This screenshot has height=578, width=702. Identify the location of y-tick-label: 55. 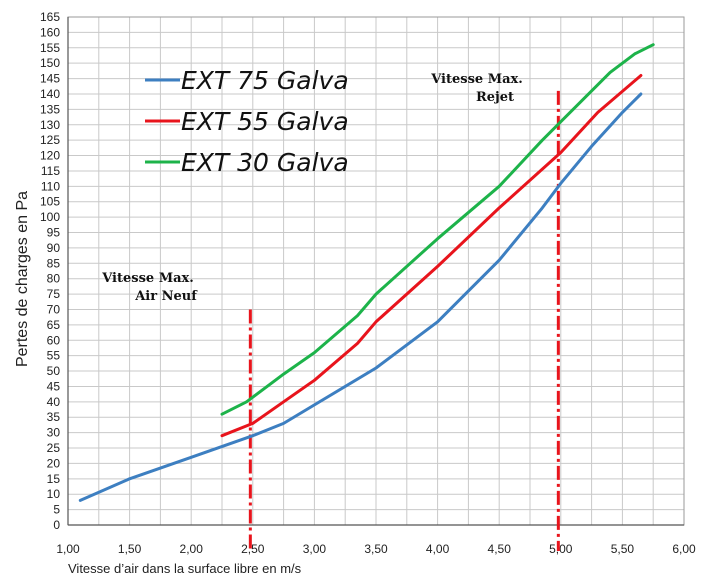
(54, 356).